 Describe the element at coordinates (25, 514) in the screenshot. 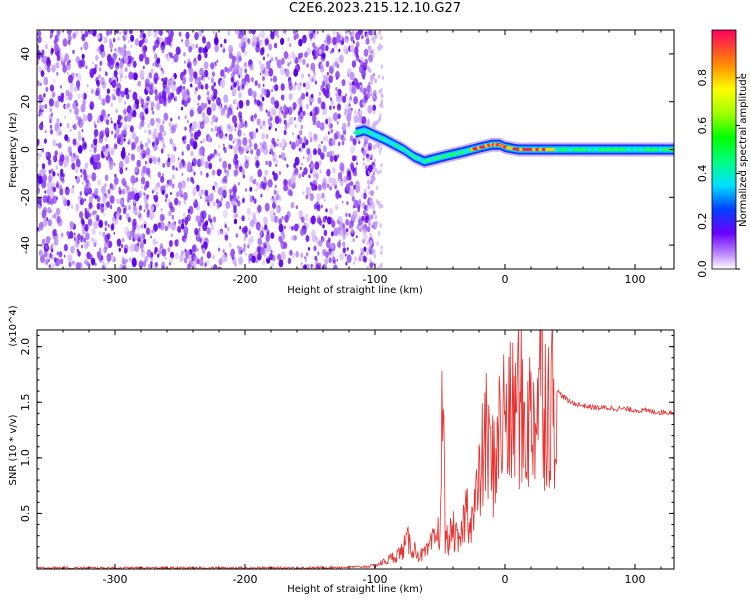

I see `y-tick-label: 0.5` at that location.